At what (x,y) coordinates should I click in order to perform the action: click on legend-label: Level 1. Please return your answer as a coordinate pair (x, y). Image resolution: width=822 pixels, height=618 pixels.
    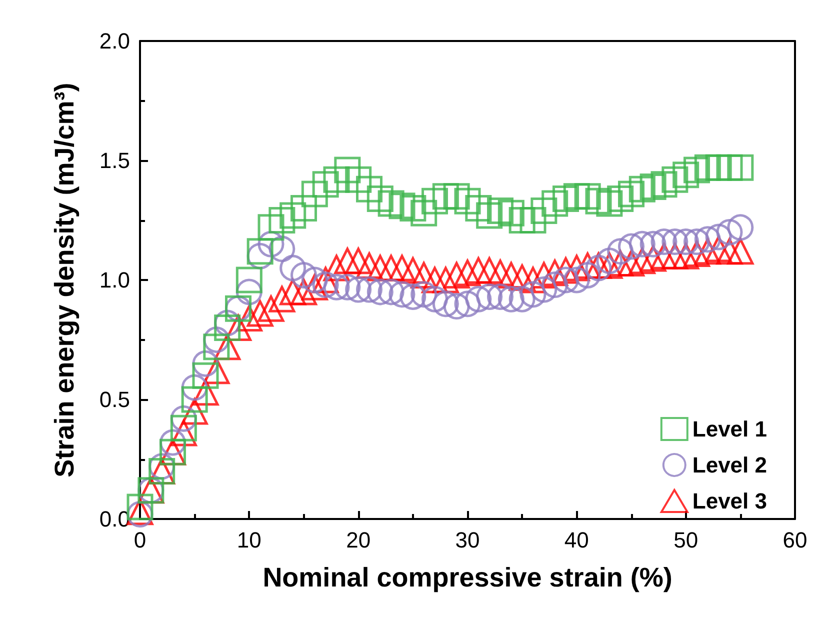
    Looking at the image, I should click on (730, 429).